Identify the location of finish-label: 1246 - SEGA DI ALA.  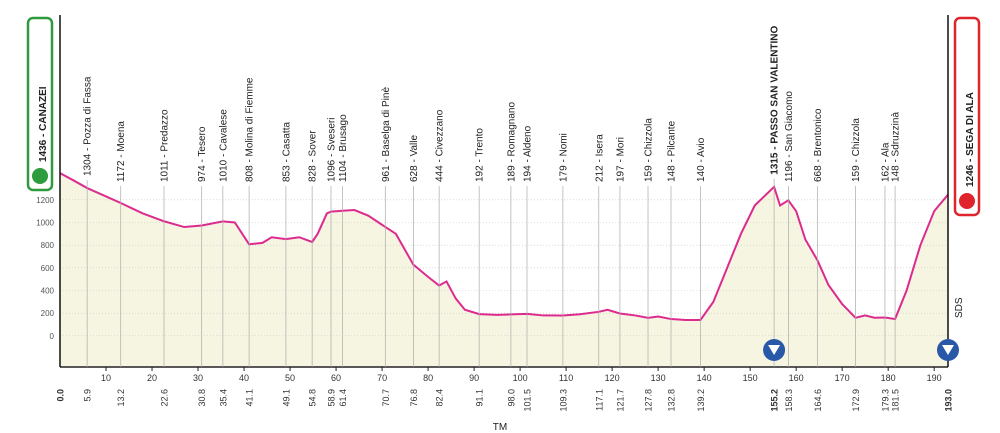
(970, 139).